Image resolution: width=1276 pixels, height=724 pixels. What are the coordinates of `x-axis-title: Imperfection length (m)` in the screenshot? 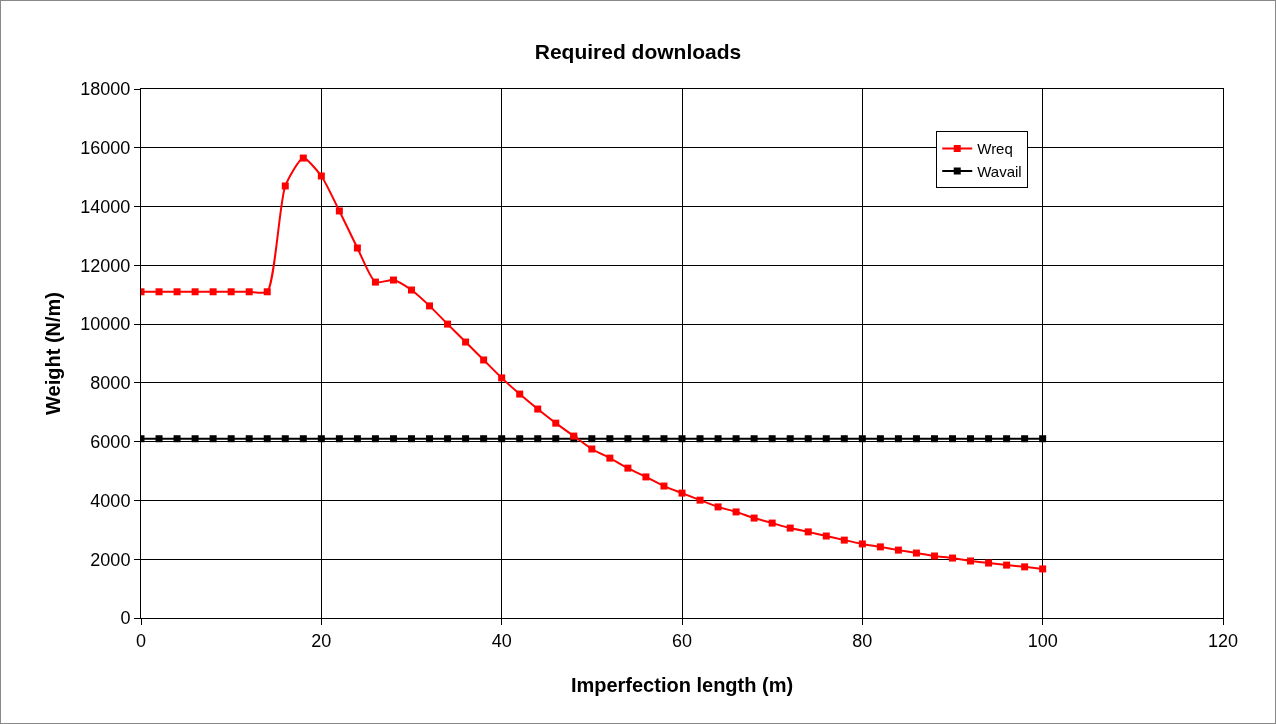 It's located at (682, 685).